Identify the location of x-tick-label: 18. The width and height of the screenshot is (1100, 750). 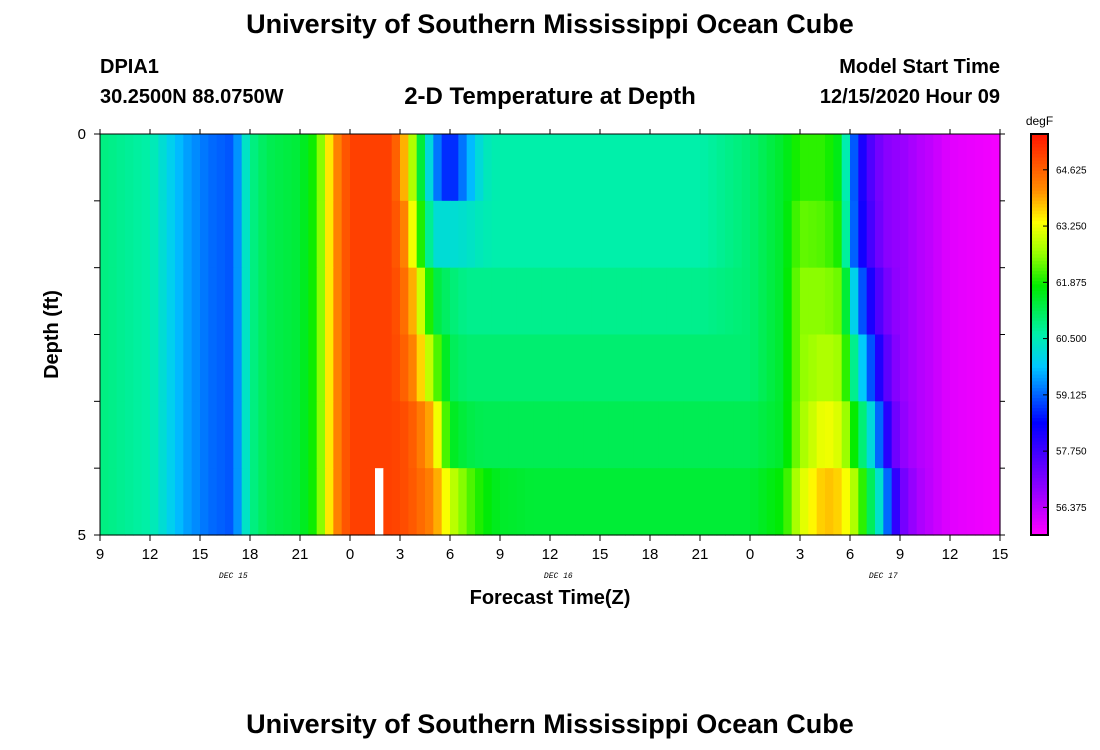
(250, 554).